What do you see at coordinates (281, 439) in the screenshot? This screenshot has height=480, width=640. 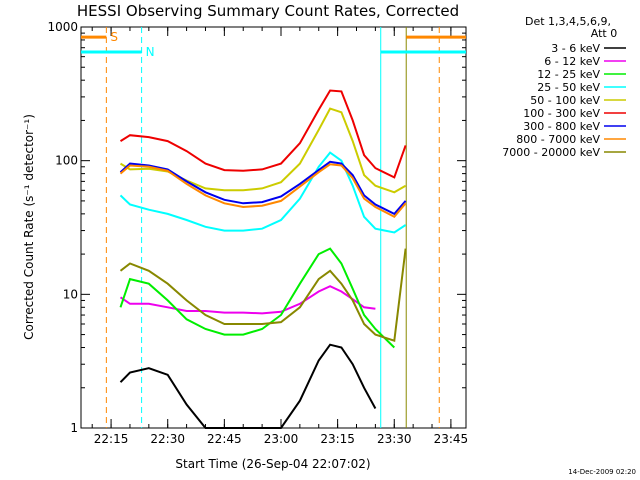 I see `x-tick-label: 23:00` at bounding box center [281, 439].